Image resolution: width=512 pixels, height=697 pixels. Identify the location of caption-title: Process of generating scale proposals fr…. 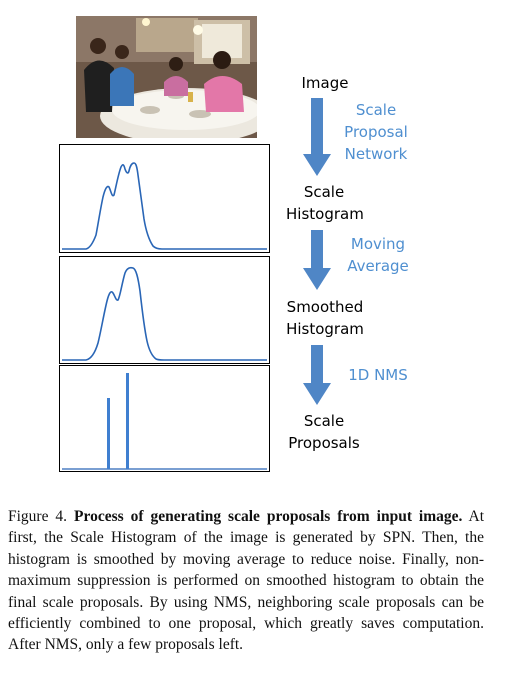
(268, 516).